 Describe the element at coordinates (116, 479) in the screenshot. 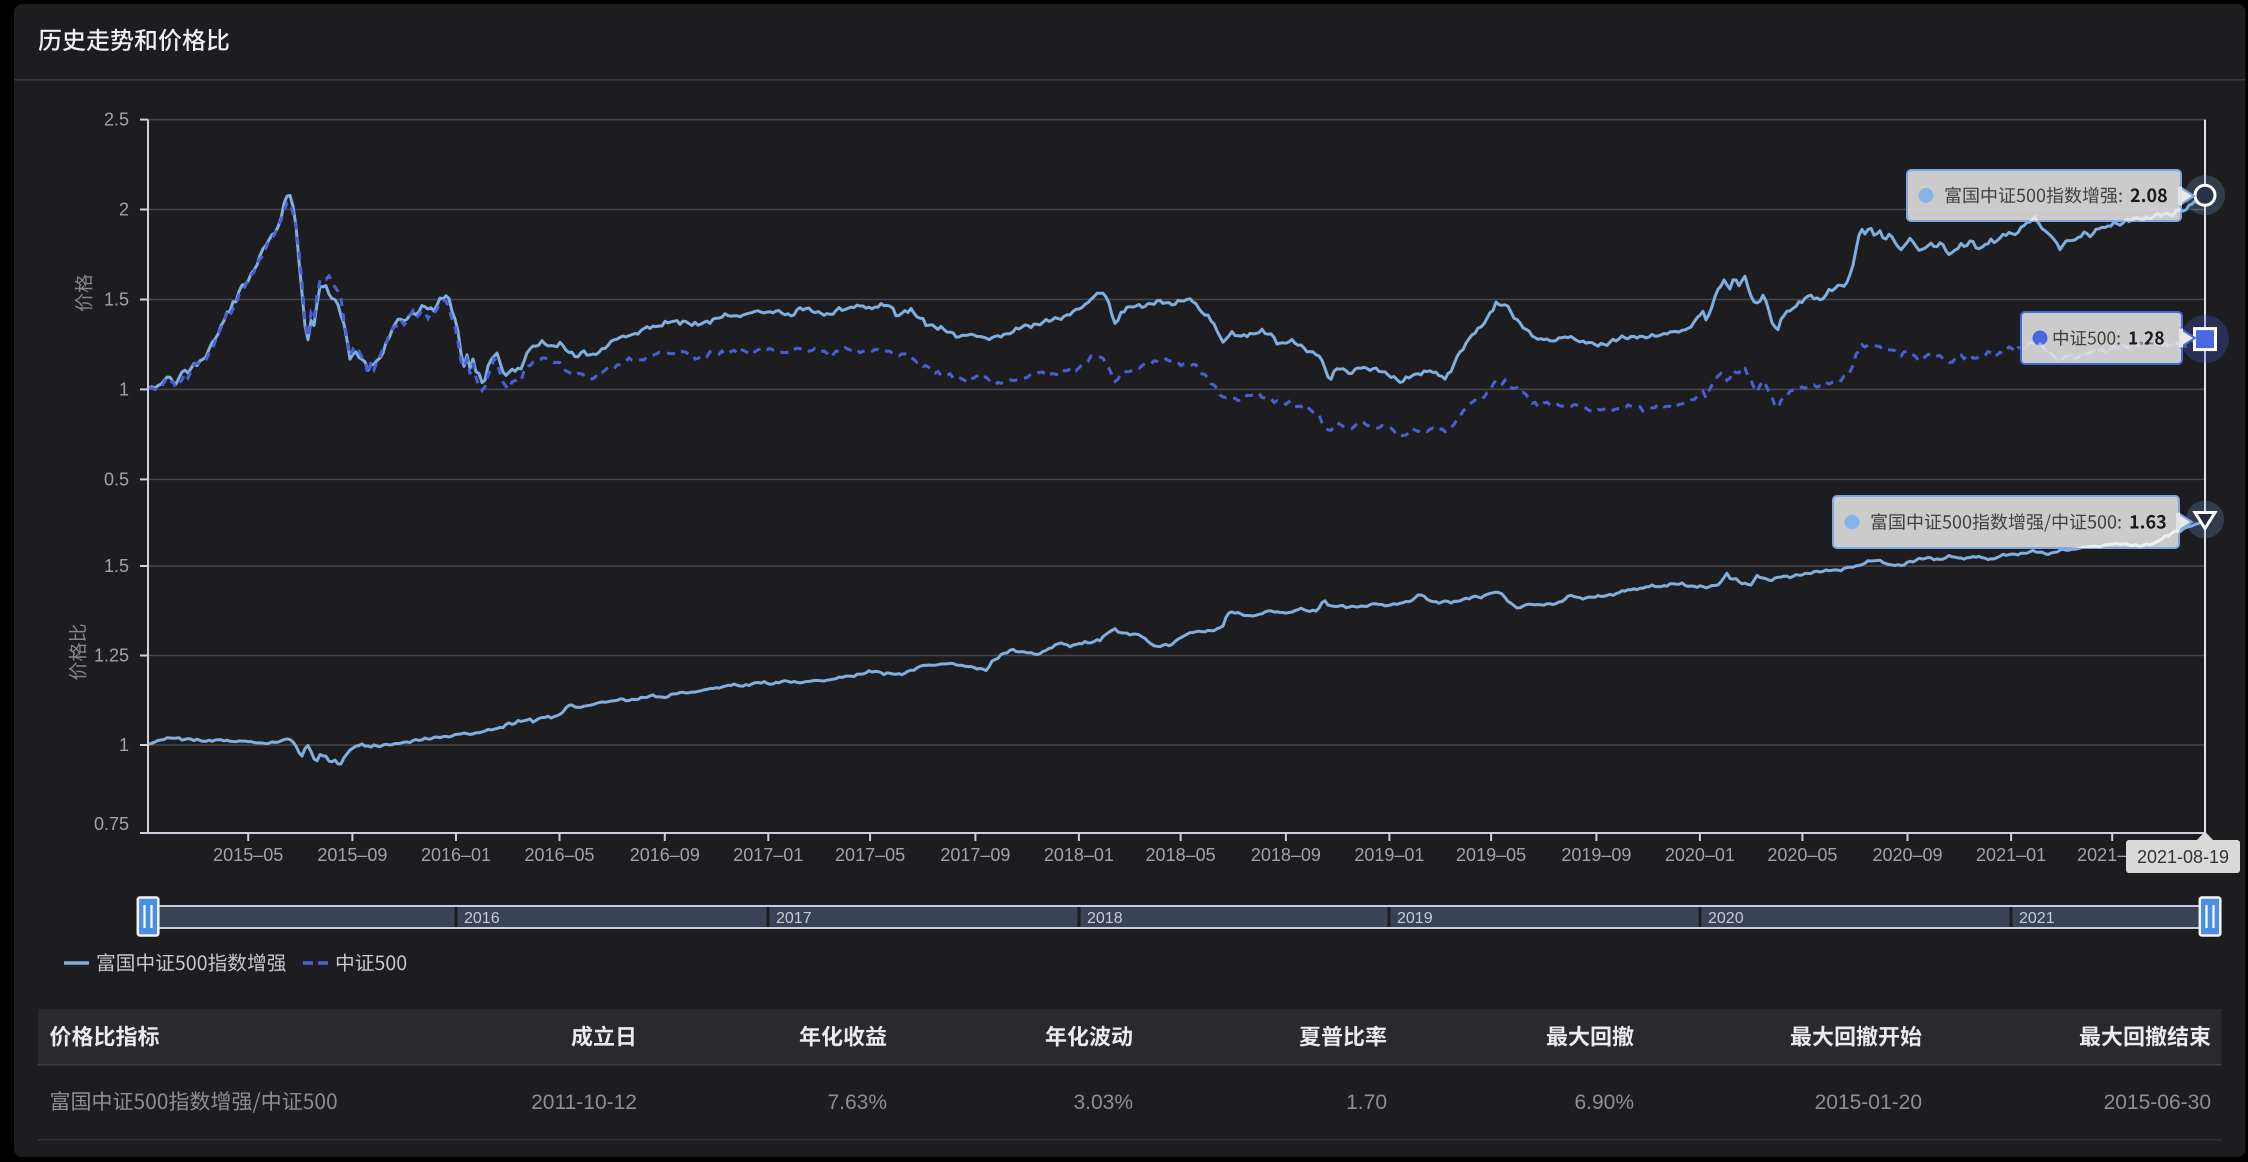

I see `svg-text: 0.5` at that location.